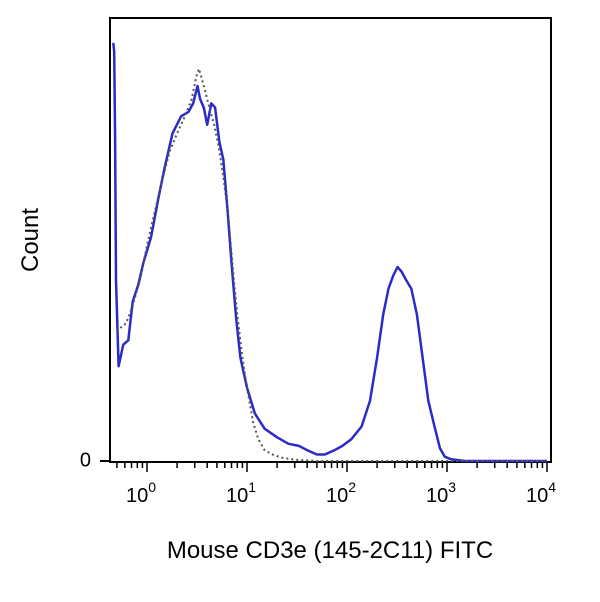 This screenshot has height=602, width=600. I want to click on x-axis-ticks, so click(332, 467).